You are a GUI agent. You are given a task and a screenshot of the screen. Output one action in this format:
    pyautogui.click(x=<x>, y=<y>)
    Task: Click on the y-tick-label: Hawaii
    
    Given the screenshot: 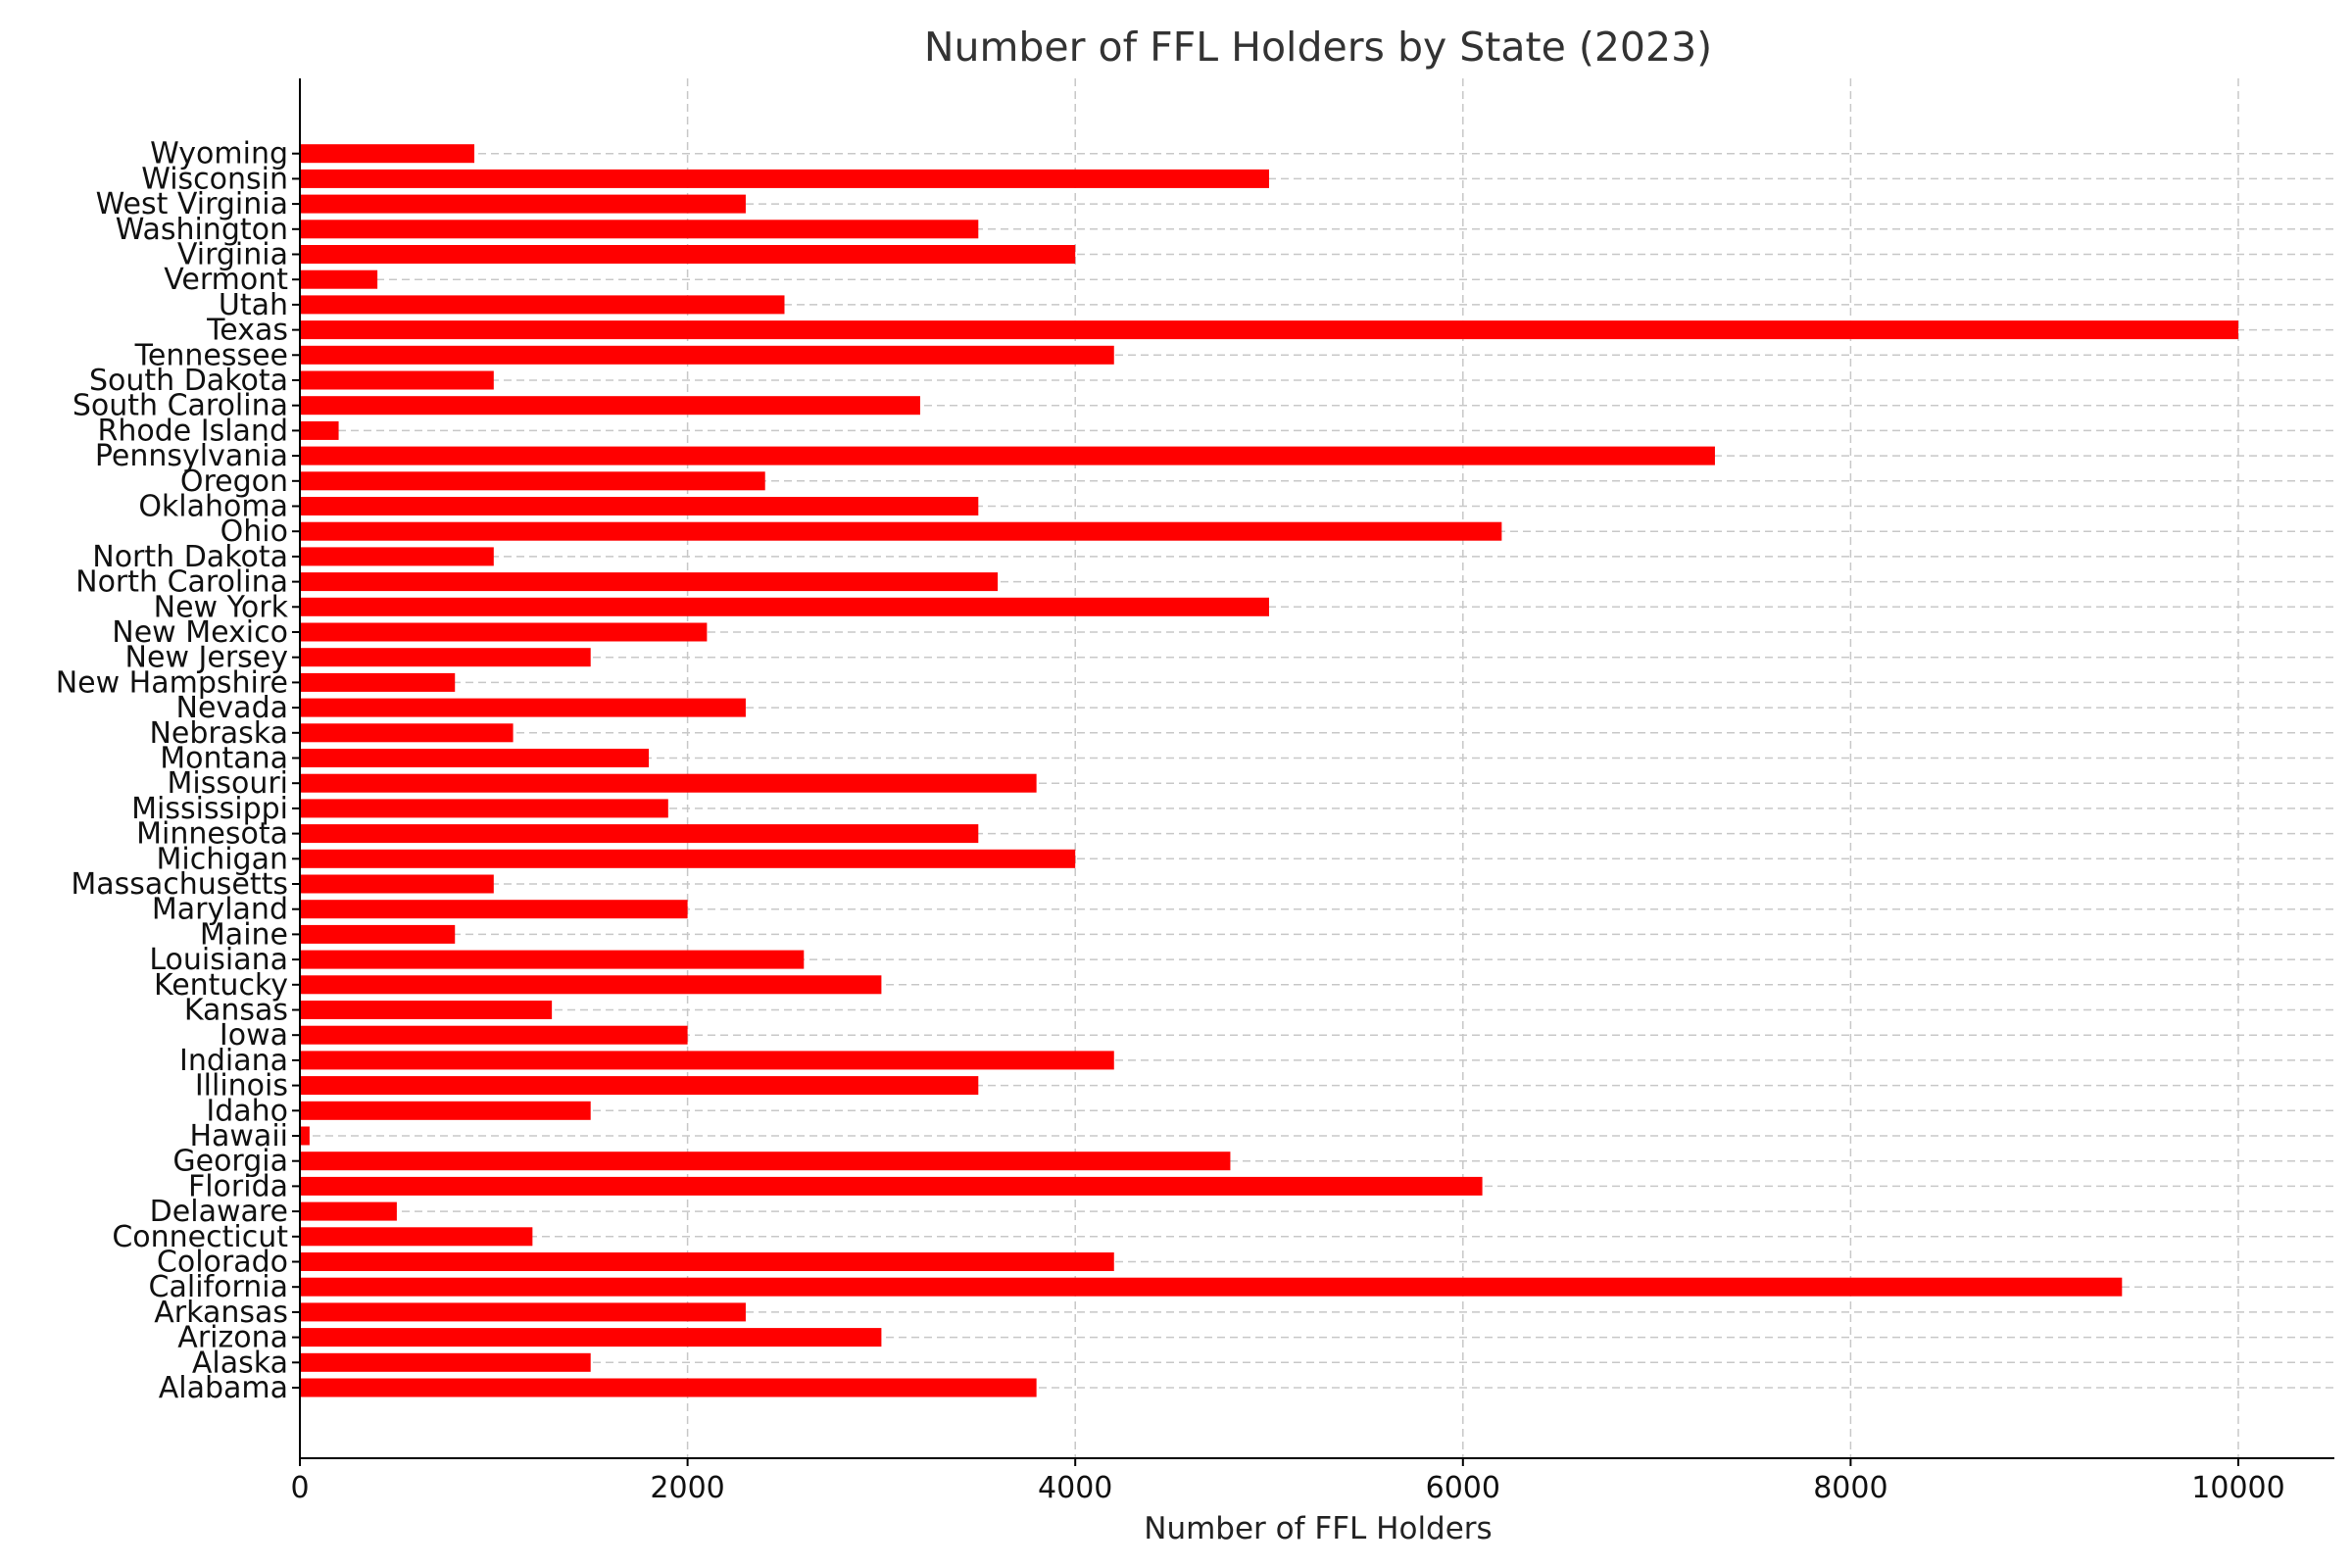 What is the action you would take?
    pyautogui.click(x=238, y=1136)
    